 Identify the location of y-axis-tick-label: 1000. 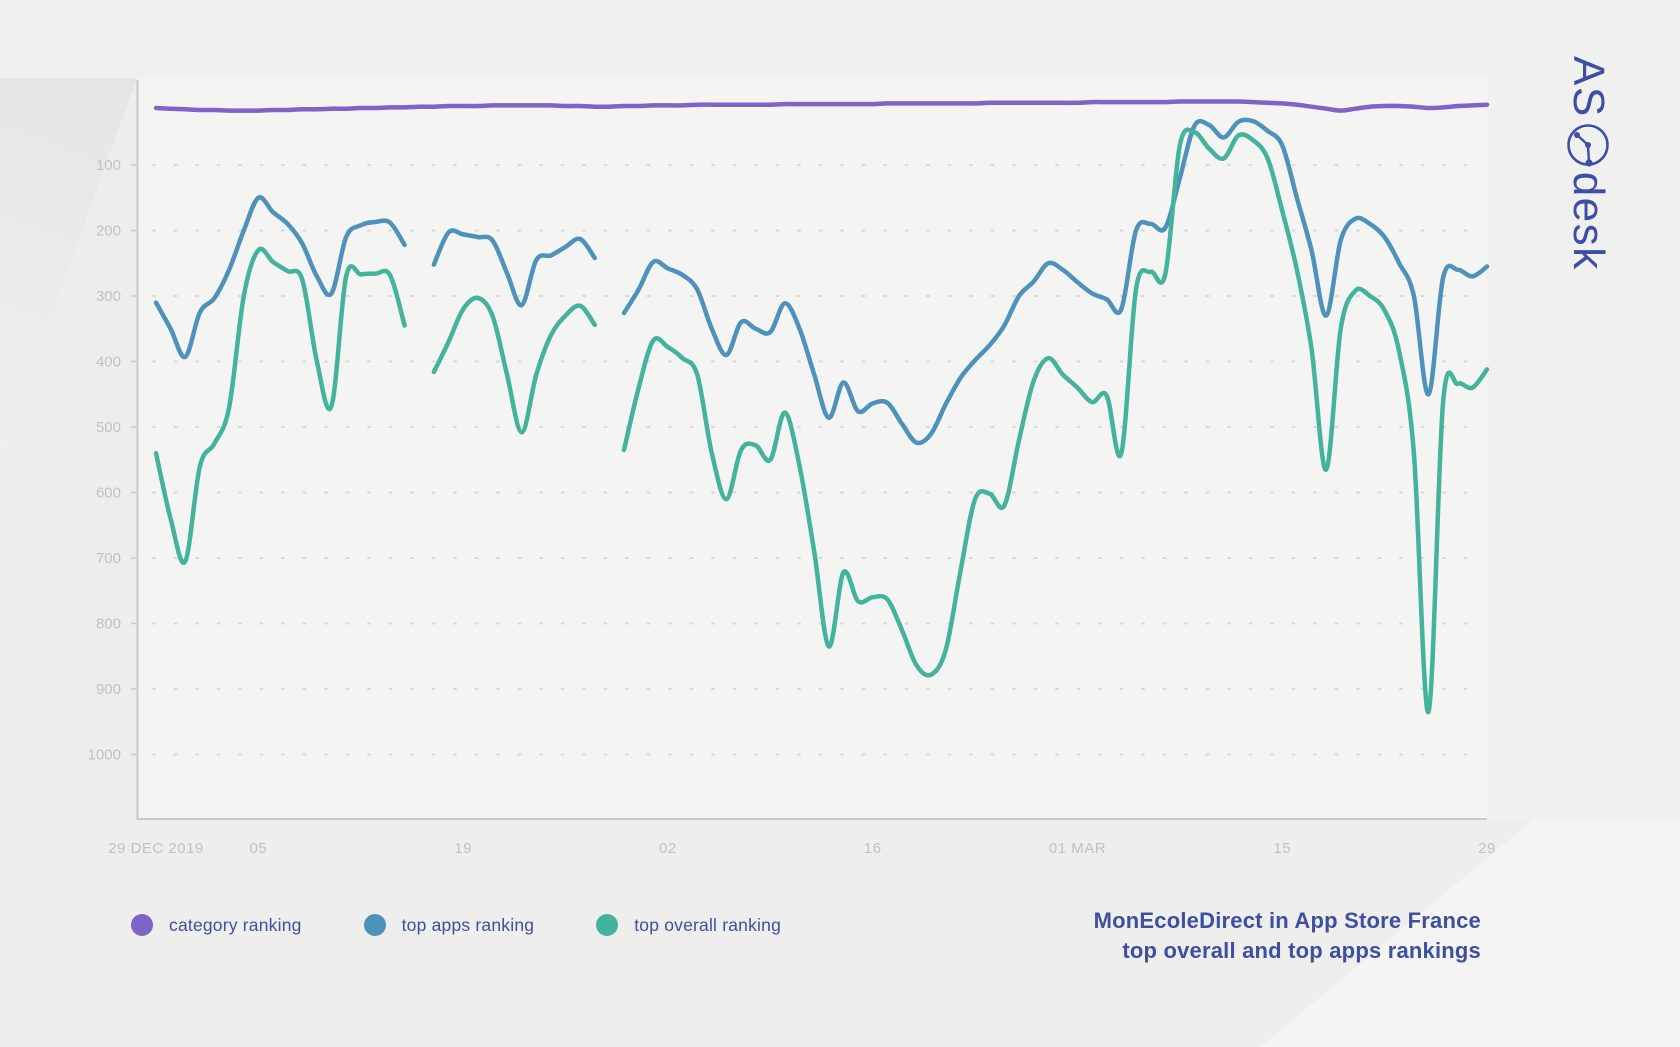
(104, 755).